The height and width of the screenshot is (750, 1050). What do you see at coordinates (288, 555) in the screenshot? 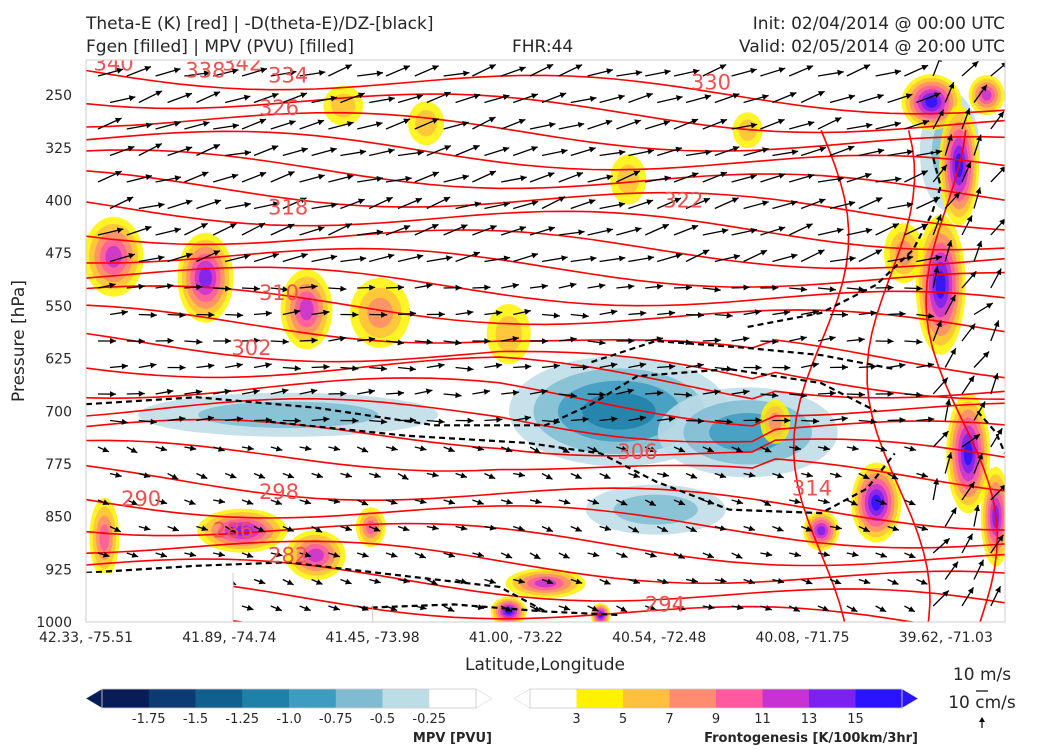
I see `theta-e-contour-label: 282` at bounding box center [288, 555].